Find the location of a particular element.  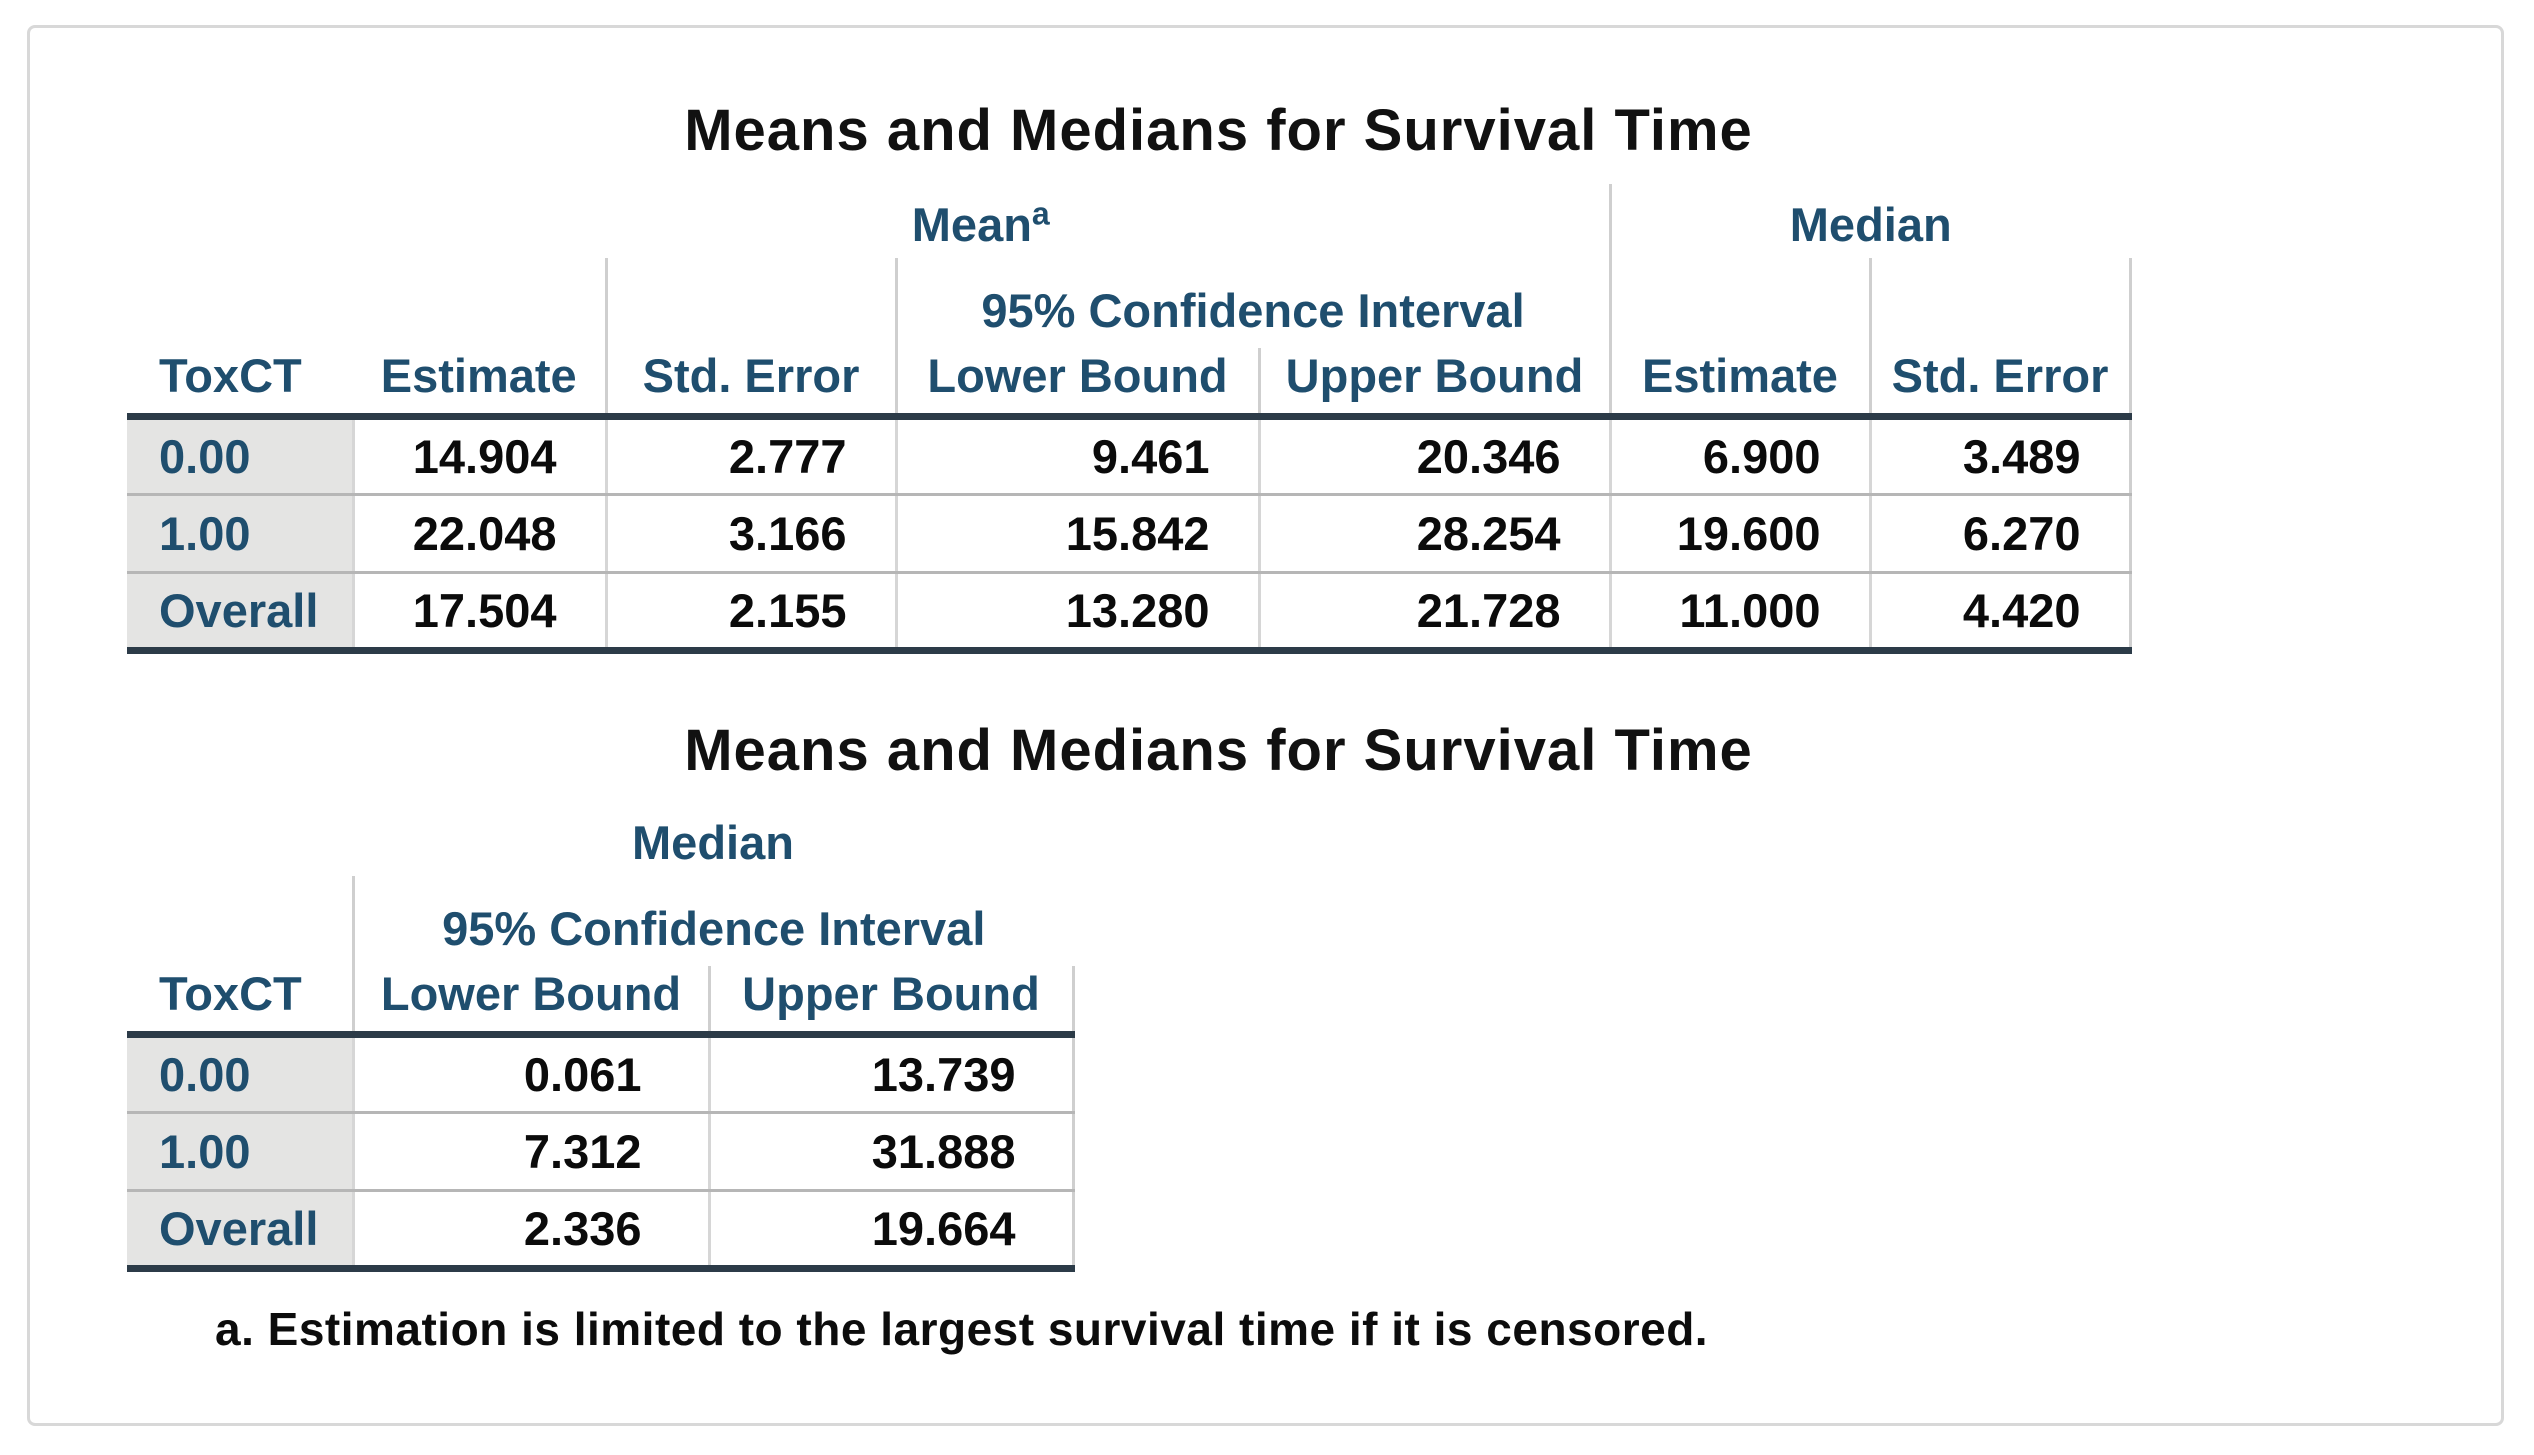

mean-label: Mean is located at coordinates (971, 224).